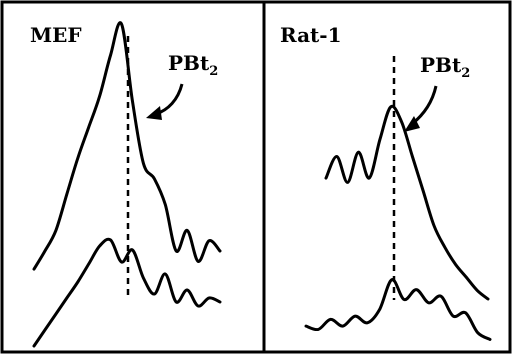 This screenshot has width=512, height=354. Describe the element at coordinates (127, 292) in the screenshot. I see `series-line-mef-lower` at that location.